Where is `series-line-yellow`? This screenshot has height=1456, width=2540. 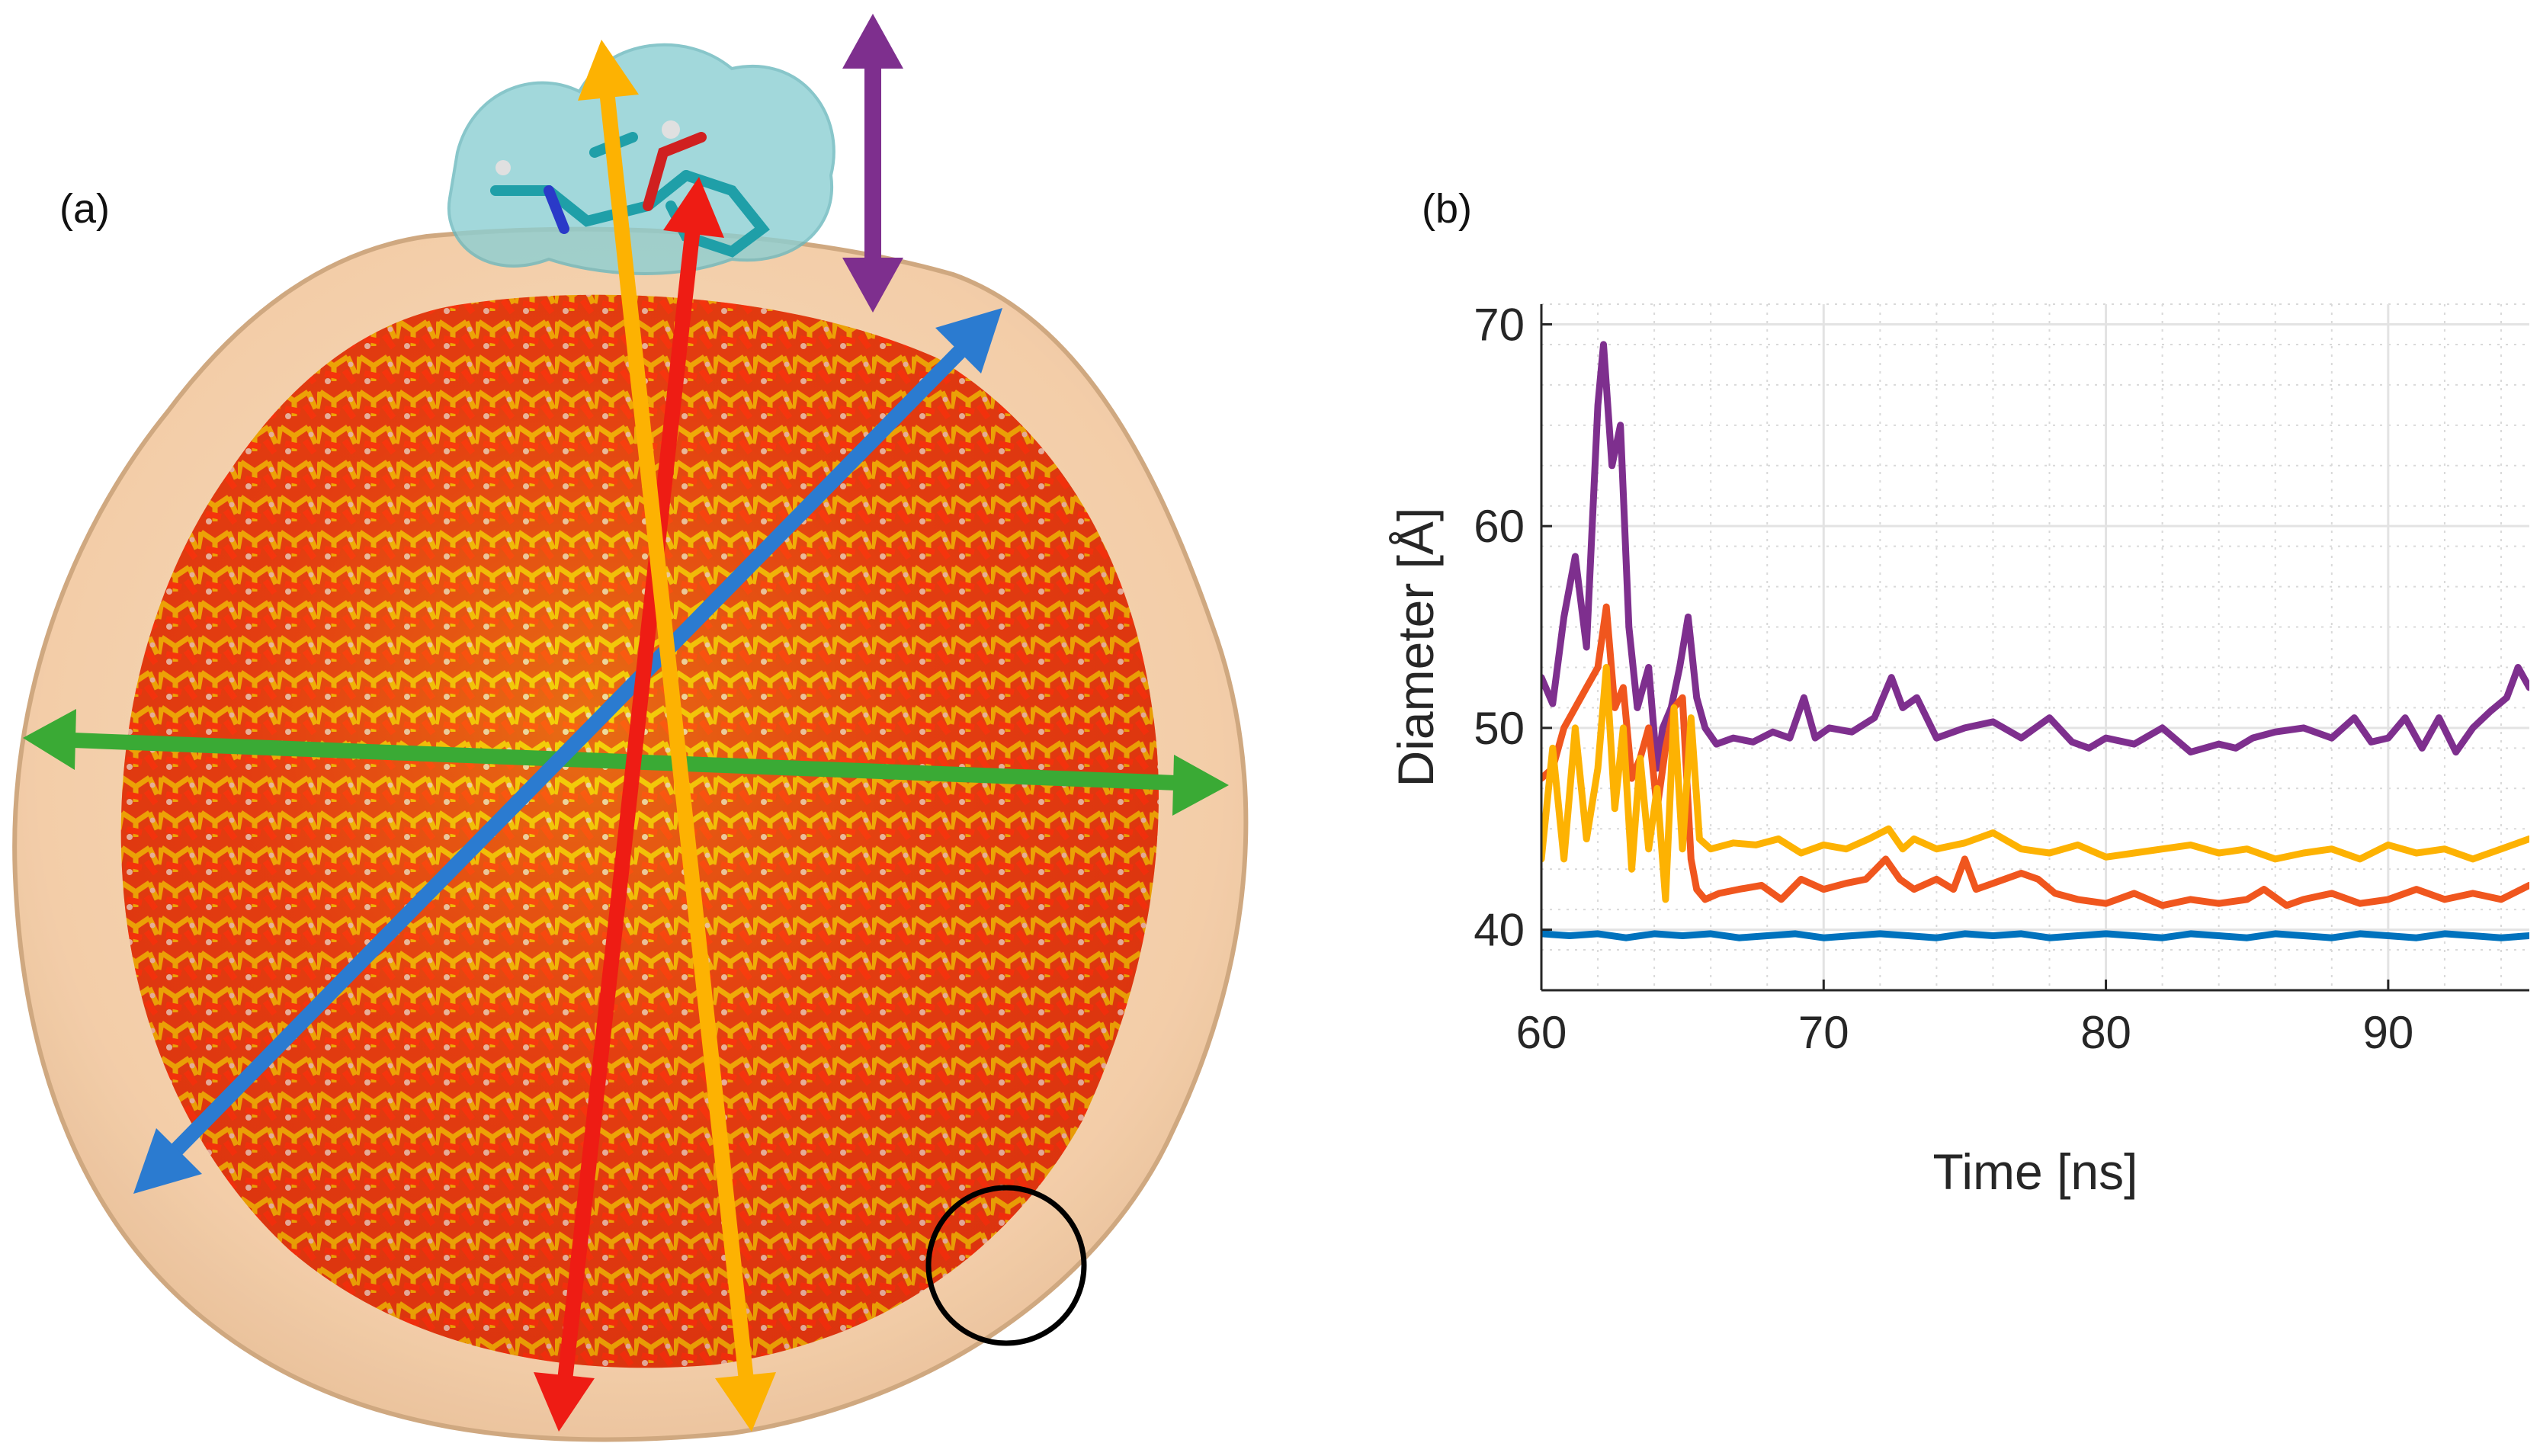 series-line-yellow is located at coordinates (2035, 784).